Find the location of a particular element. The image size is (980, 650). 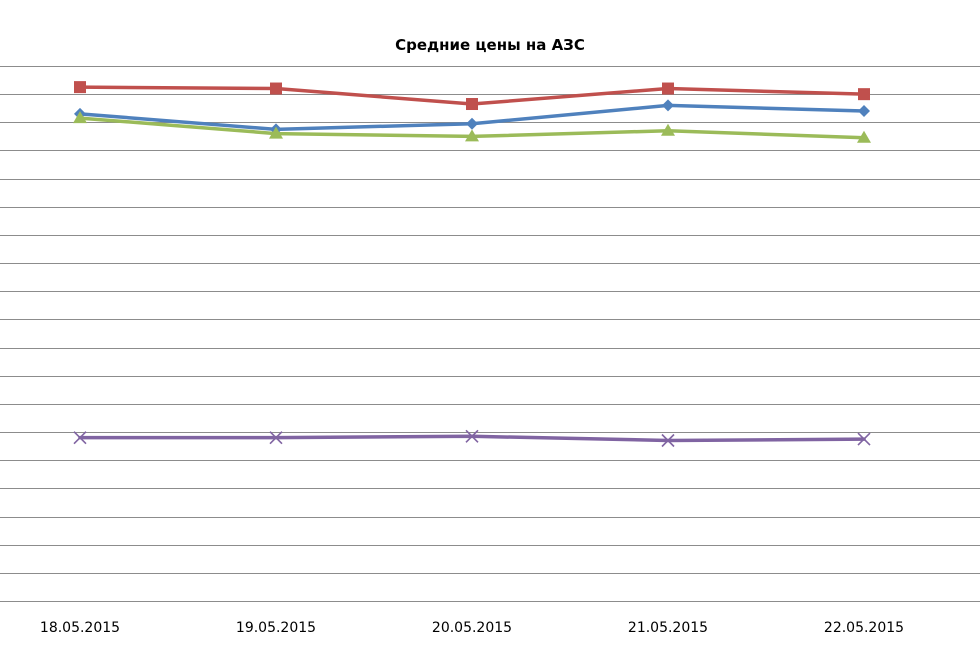

chart-title: Средние цены на АЗС is located at coordinates (490, 45).